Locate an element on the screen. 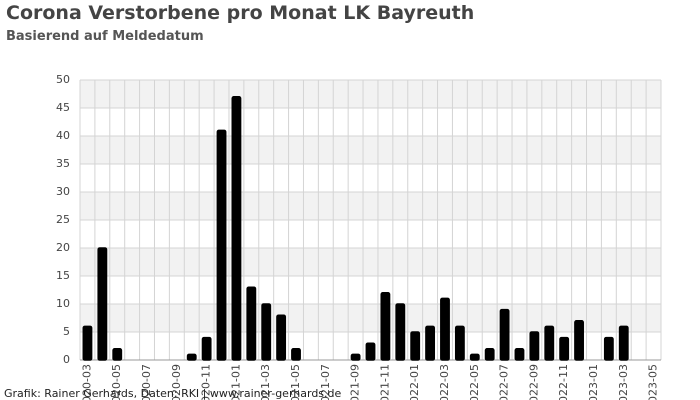 The width and height of the screenshot is (700, 400). x-tick-label: 2023-05 is located at coordinates (653, 382).